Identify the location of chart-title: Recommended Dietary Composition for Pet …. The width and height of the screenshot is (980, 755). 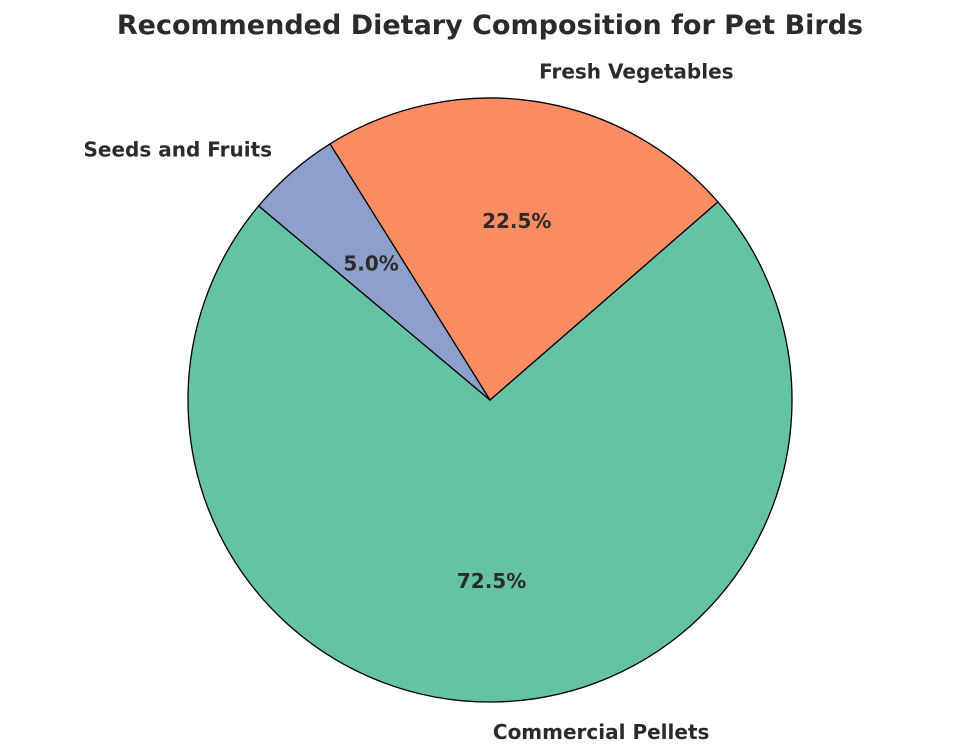
(490, 25).